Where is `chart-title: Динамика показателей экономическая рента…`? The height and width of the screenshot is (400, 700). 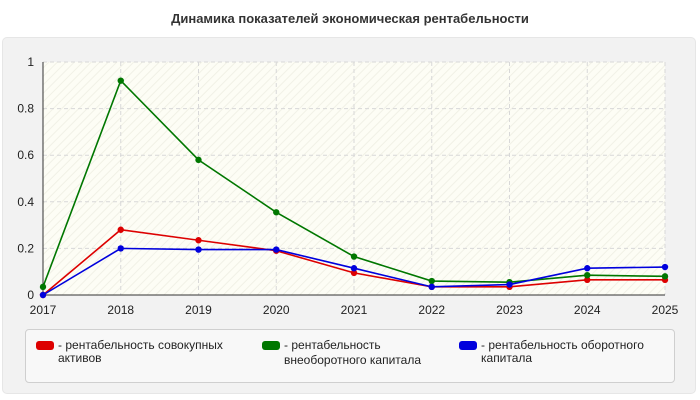
chart-title: Динамика показателей экономическая рента… is located at coordinates (350, 18).